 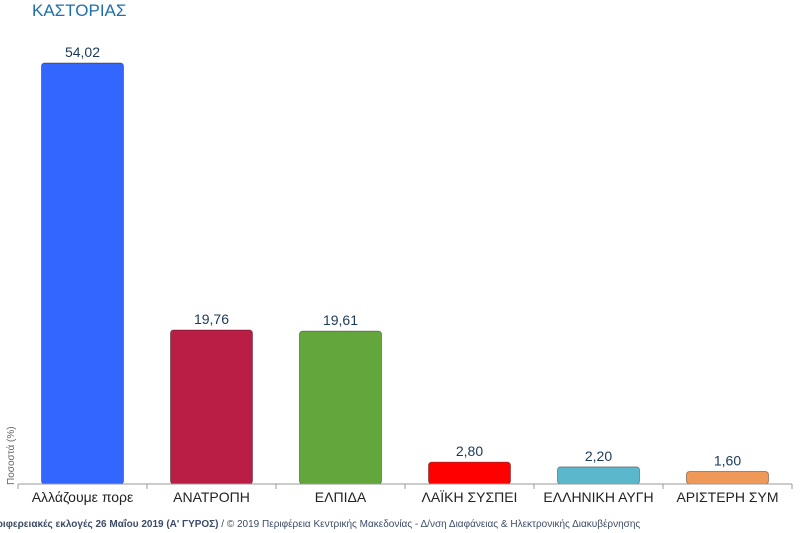 What do you see at coordinates (79, 10) in the screenshot?
I see `chart-title: ΚΑΣΤΟΡΙΑΣ` at bounding box center [79, 10].